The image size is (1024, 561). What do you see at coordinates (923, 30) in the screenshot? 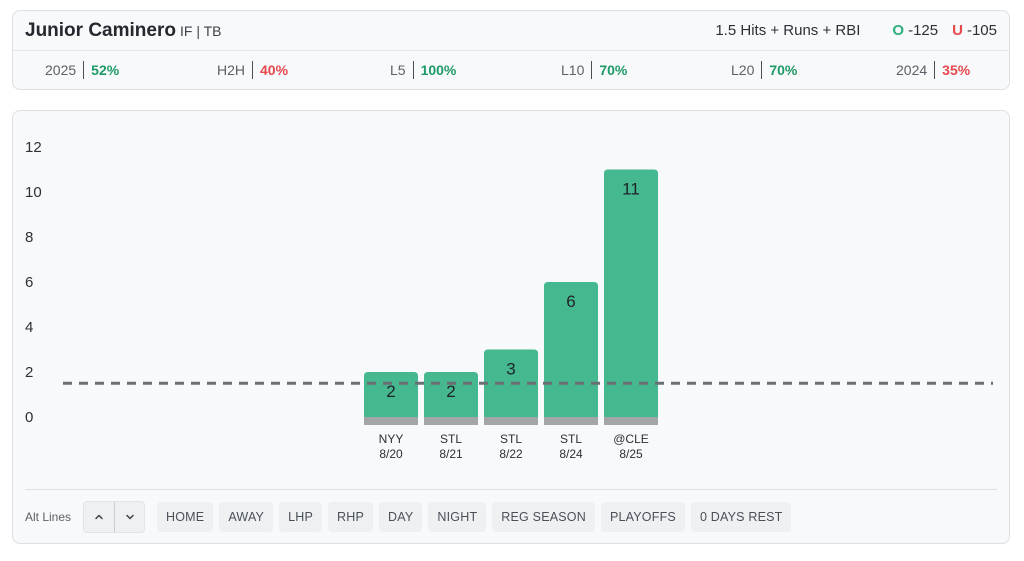
I see `over-odds-value: -125` at bounding box center [923, 30].